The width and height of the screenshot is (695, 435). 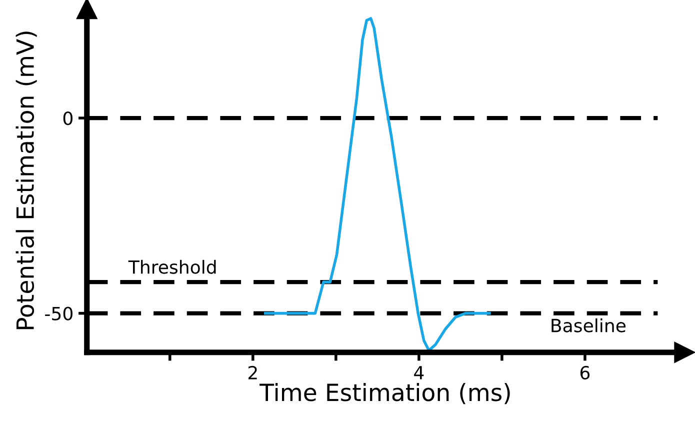 What do you see at coordinates (26, 181) in the screenshot?
I see `y-axis-title: Potential Estimation (mV)` at bounding box center [26, 181].